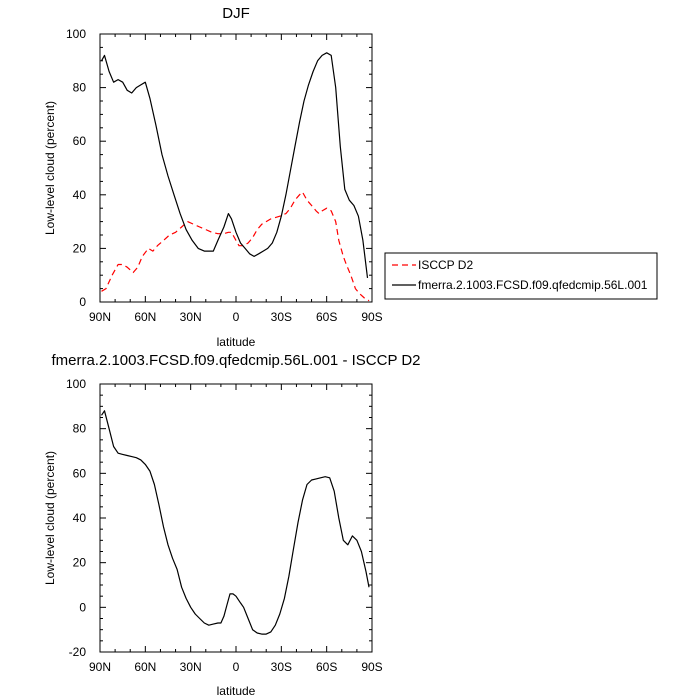  I want to click on bottom-x-axis-label: latitude, so click(236, 691).